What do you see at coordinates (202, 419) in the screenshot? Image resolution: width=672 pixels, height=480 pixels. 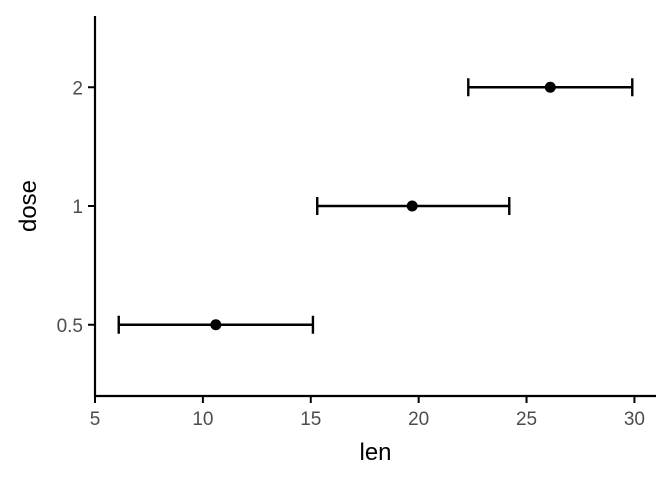 I see `x-tick-label: 10` at bounding box center [202, 419].